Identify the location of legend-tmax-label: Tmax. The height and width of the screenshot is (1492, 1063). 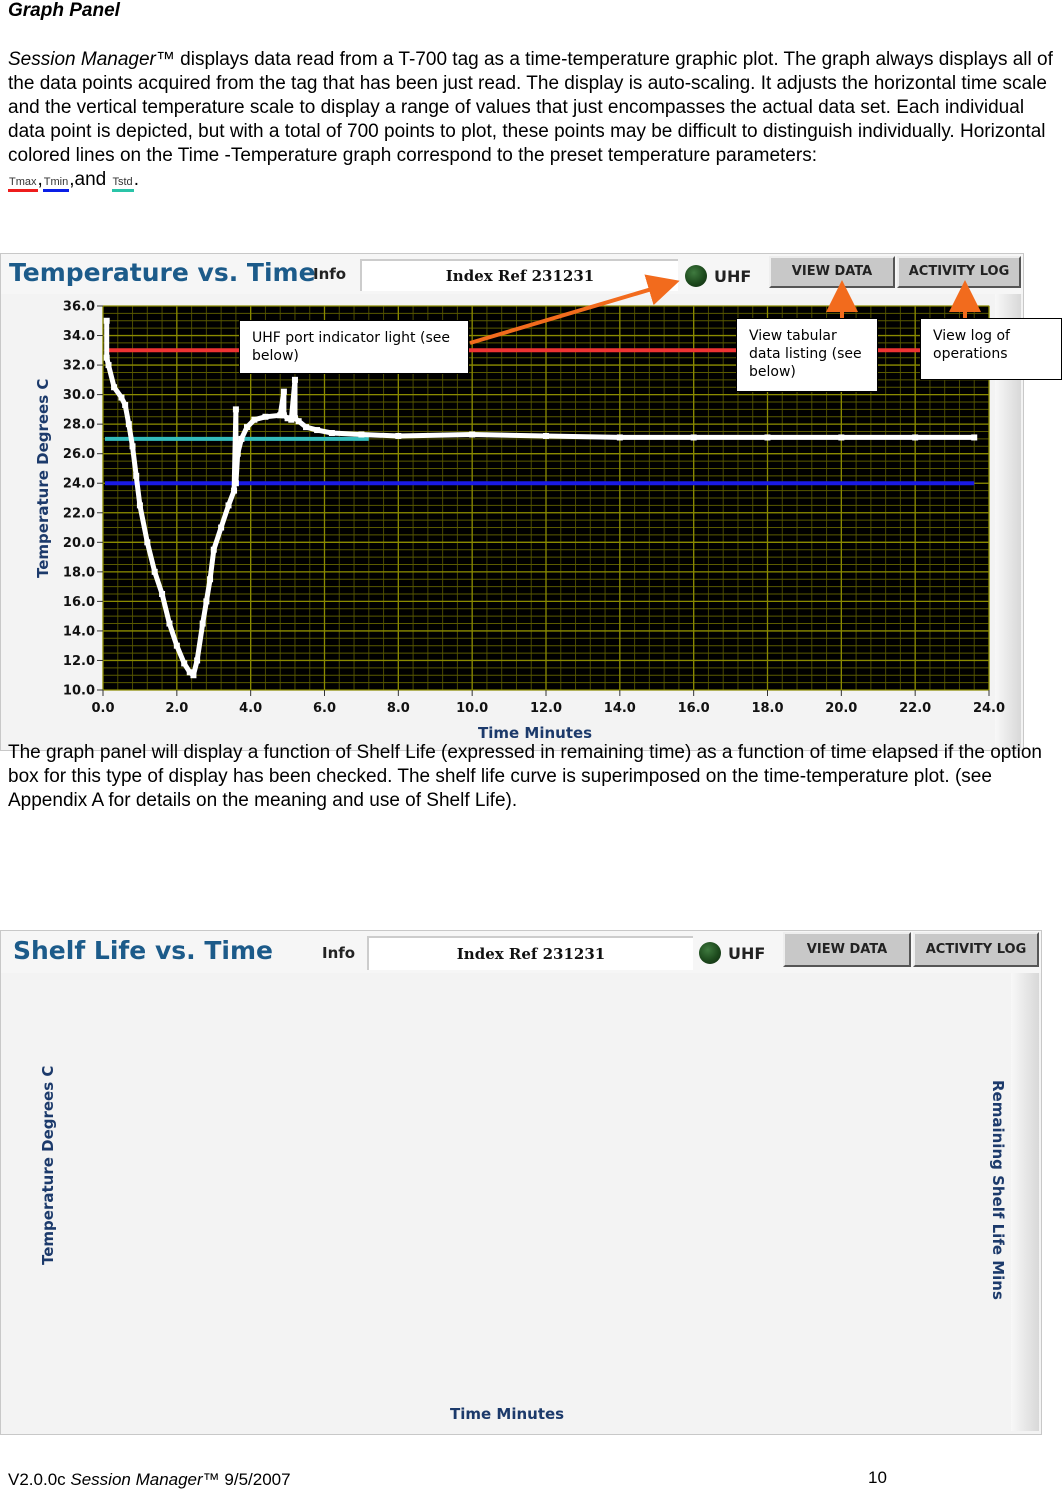
(23, 182).